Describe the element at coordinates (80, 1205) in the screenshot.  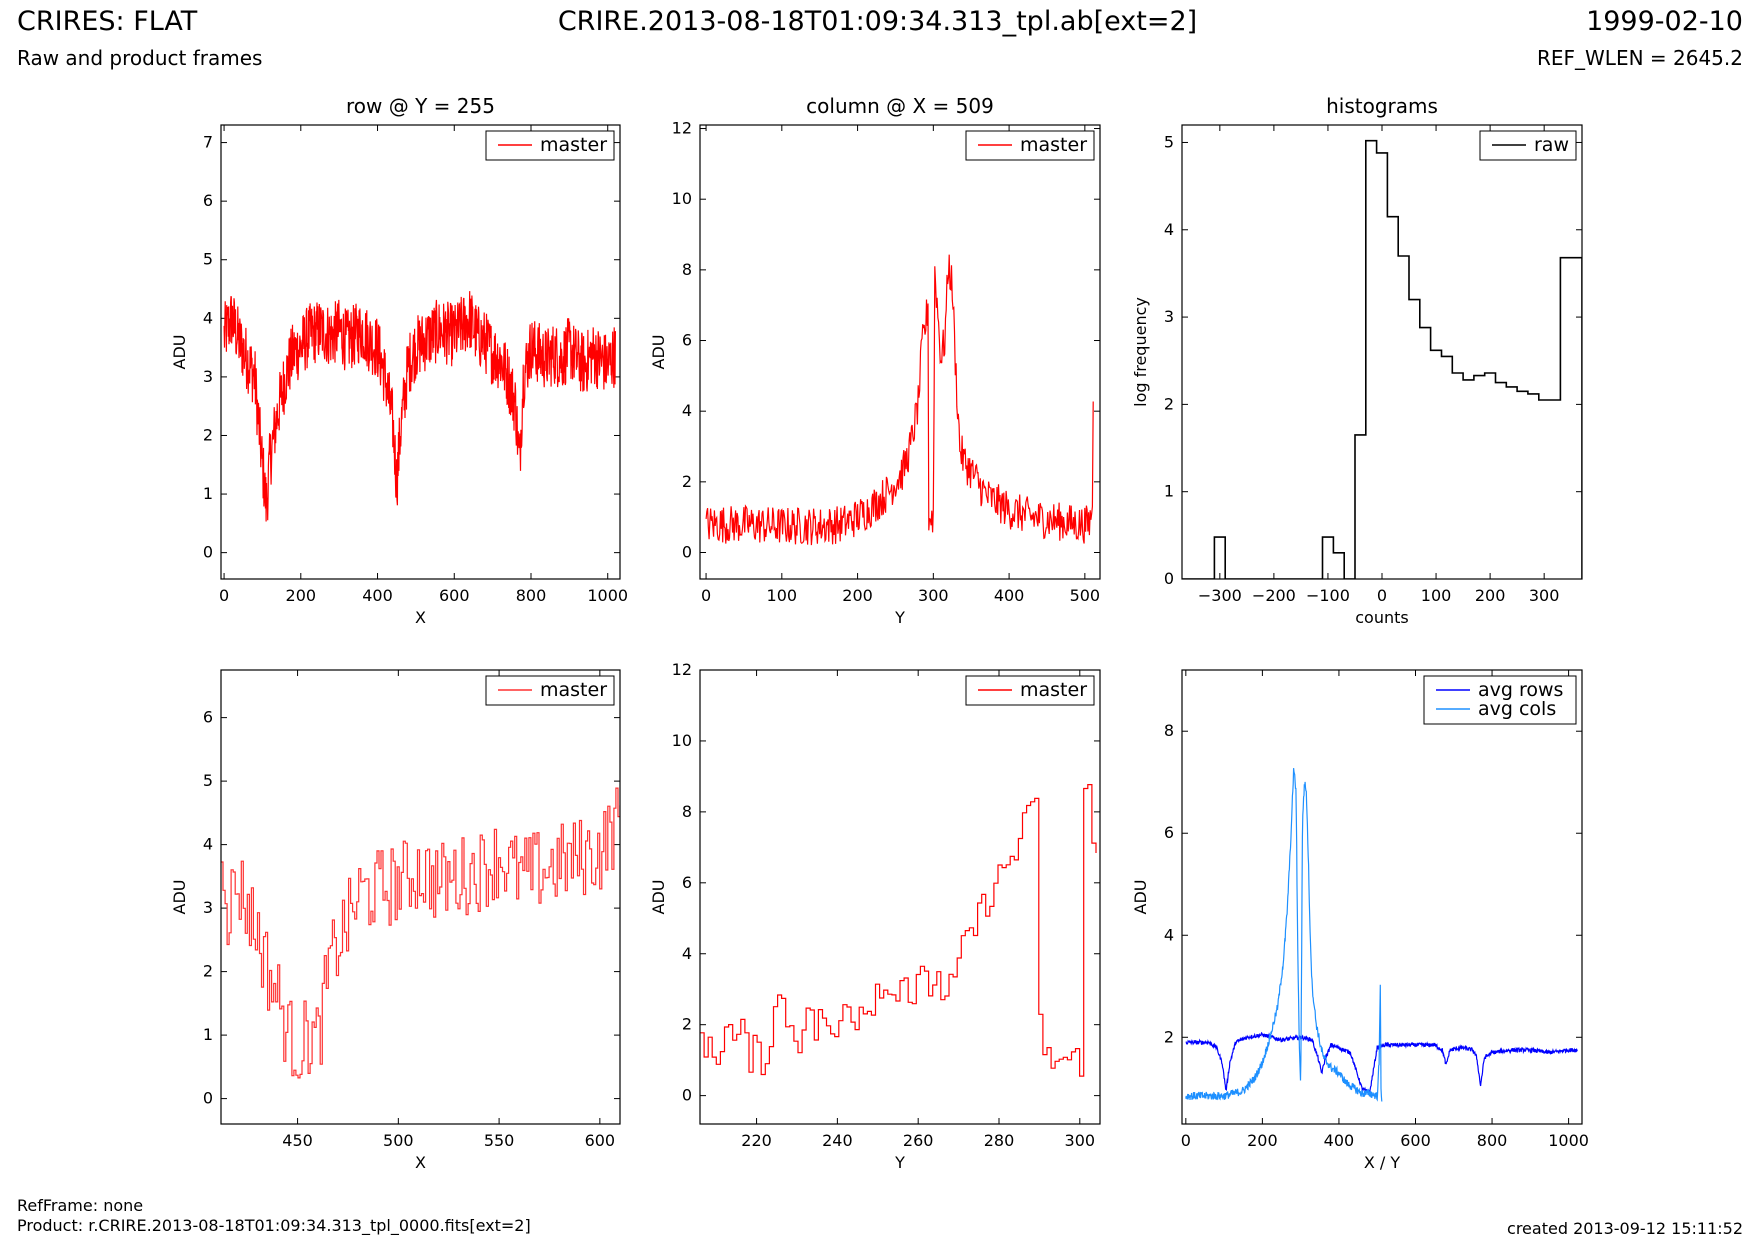
I see `reference-frame-note: RefFrame: none` at that location.